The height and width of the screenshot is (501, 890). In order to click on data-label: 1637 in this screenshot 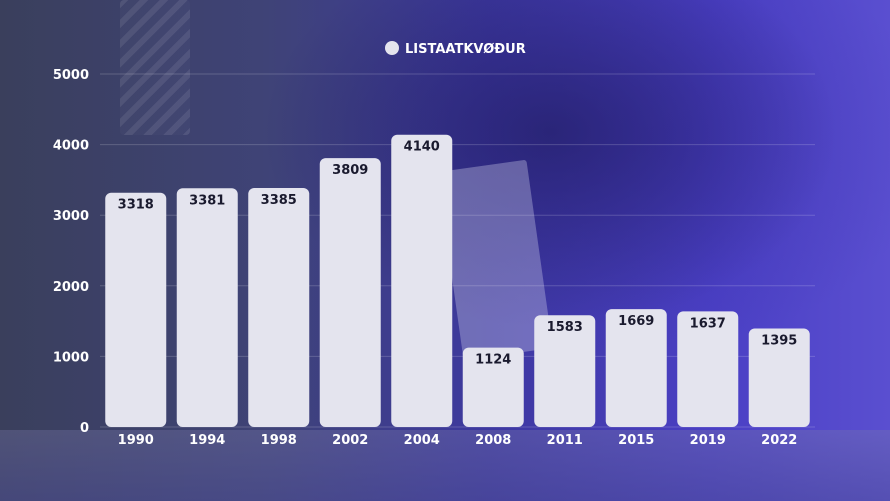, I will do `click(708, 323)`.